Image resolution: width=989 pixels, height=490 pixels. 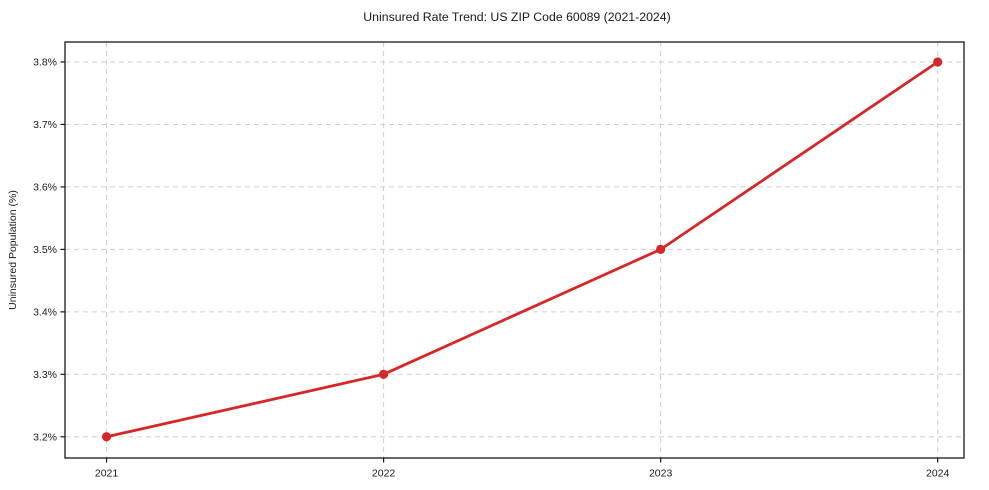 I want to click on y-axis-label: Uninsured Population (%), so click(x=13, y=250).